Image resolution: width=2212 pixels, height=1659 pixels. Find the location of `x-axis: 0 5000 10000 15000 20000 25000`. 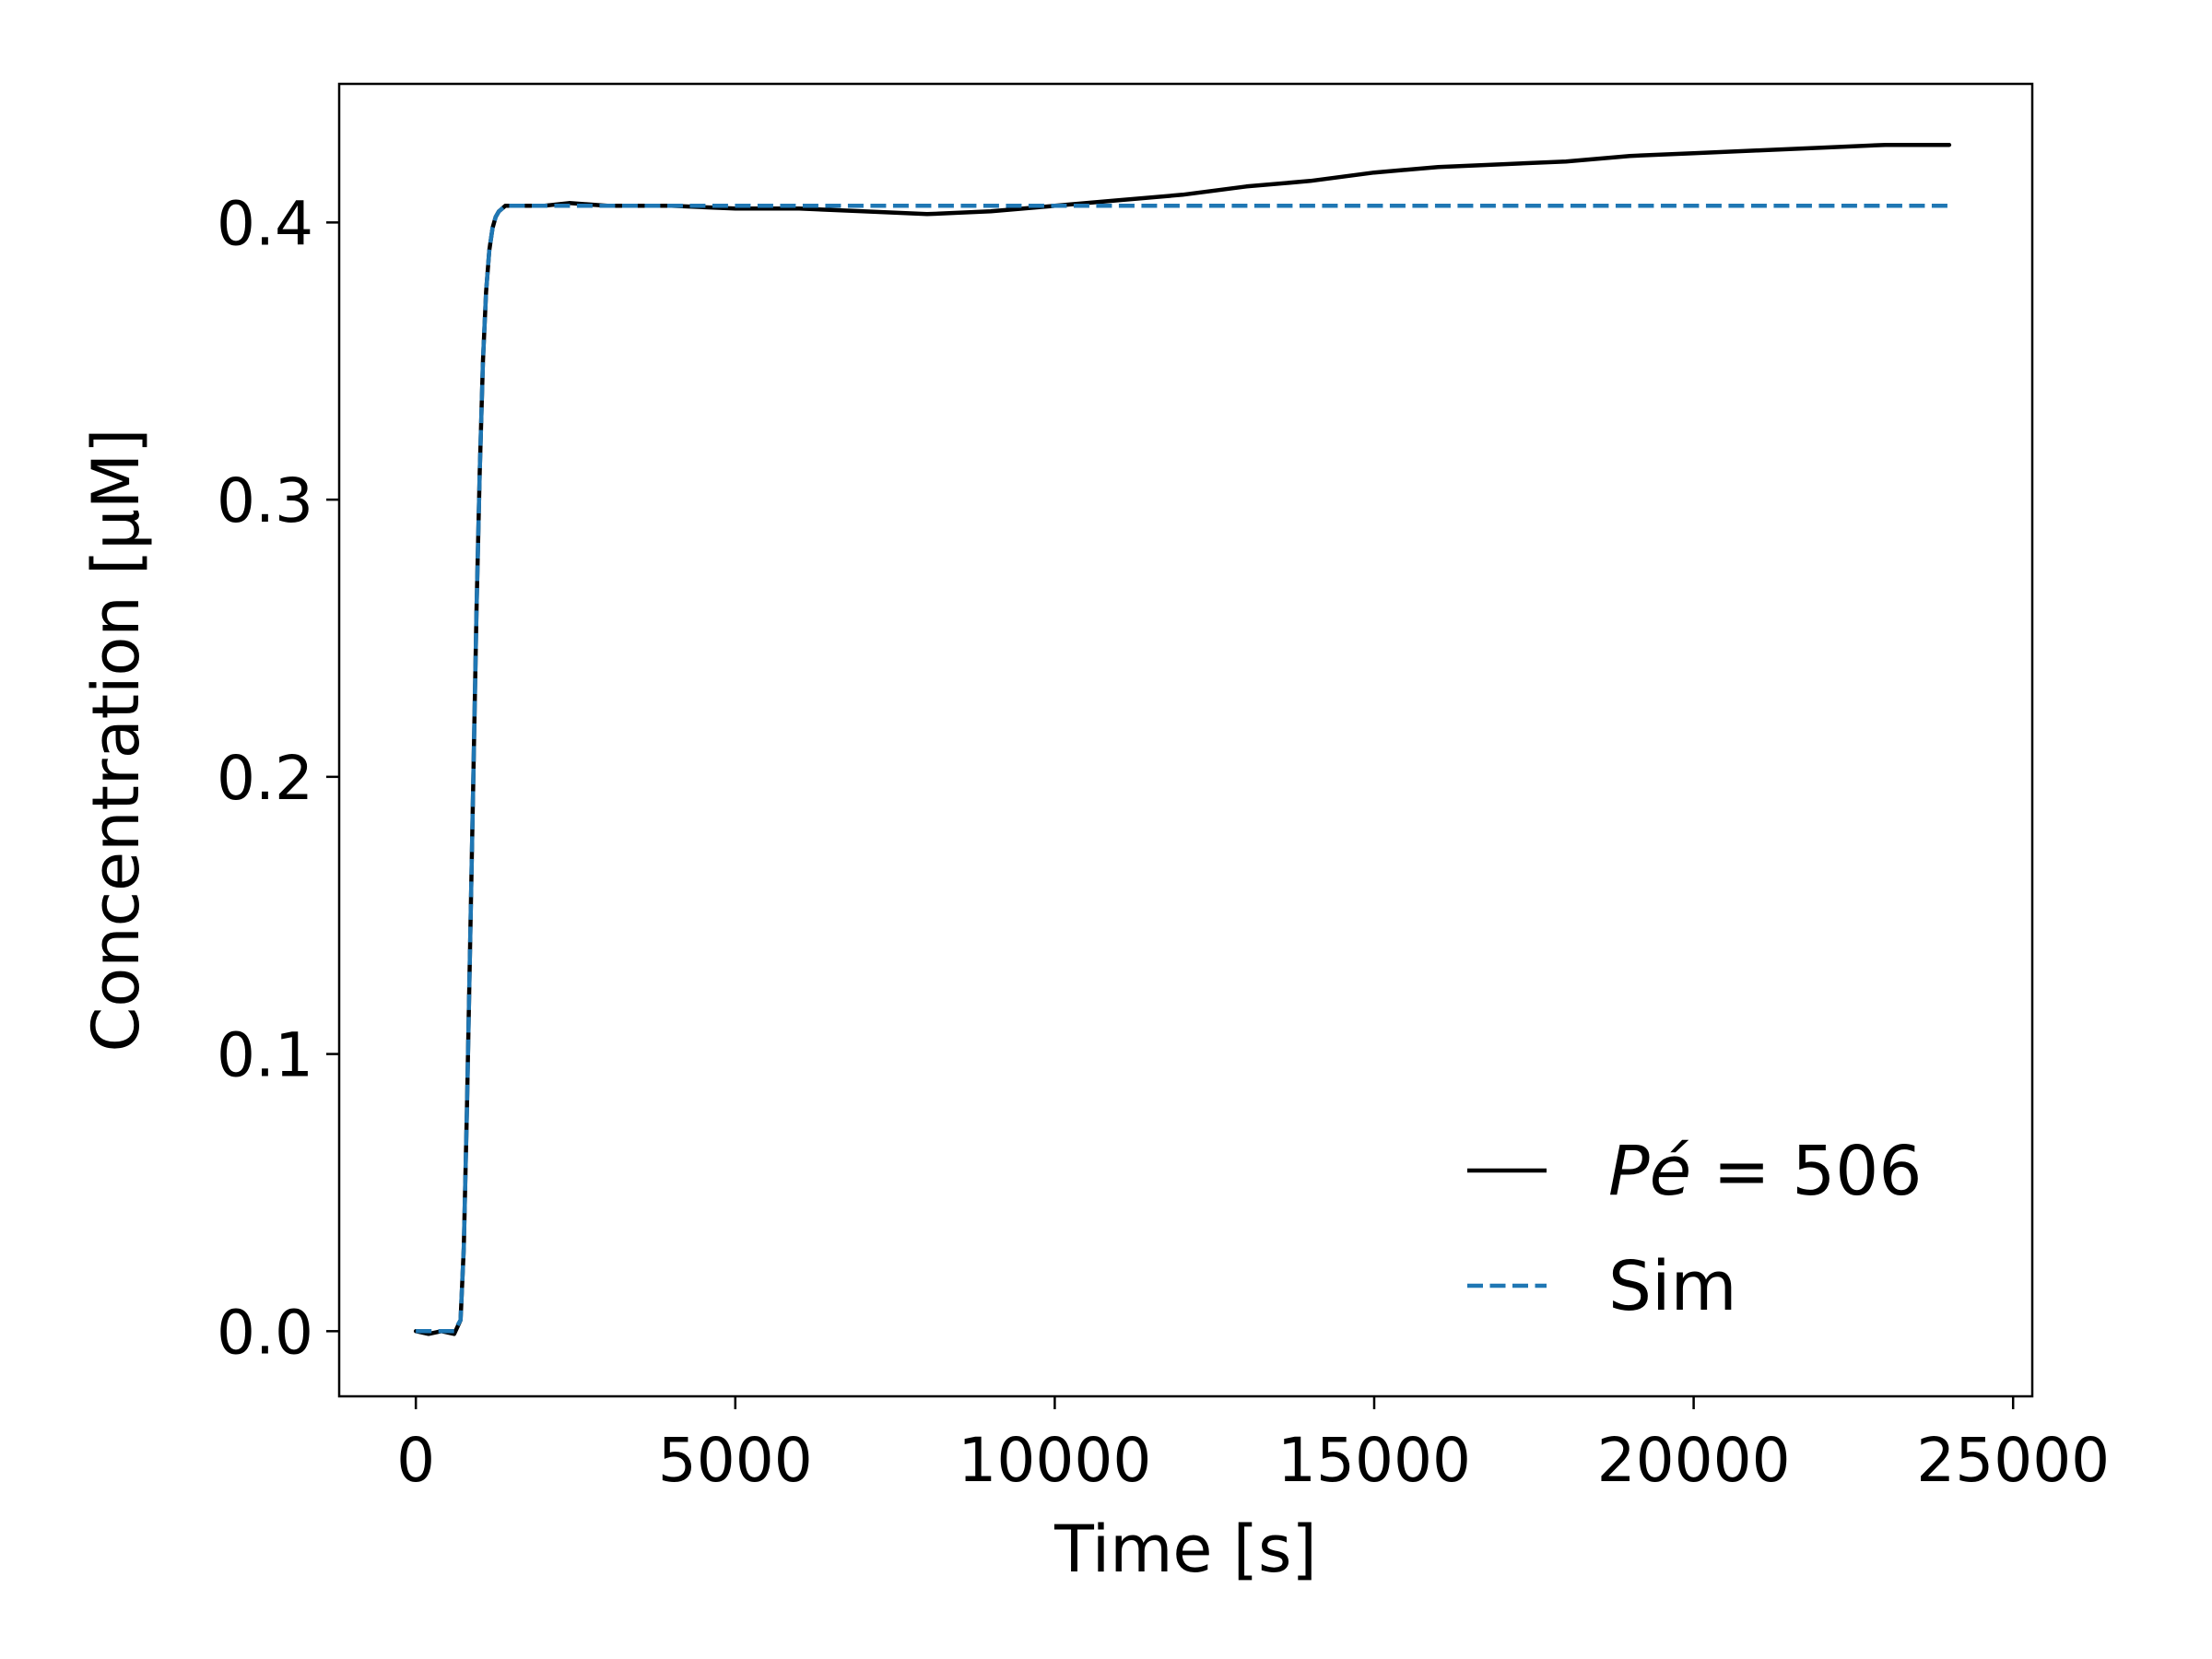

x-axis: 0 5000 10000 15000 20000 25000 is located at coordinates (1253, 1446).